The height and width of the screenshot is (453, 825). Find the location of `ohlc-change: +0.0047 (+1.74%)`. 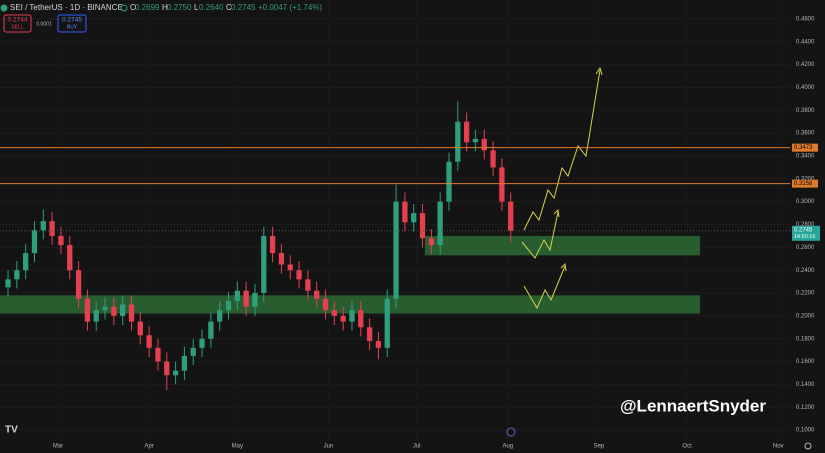

ohlc-change: +0.0047 (+1.74%) is located at coordinates (290, 7).